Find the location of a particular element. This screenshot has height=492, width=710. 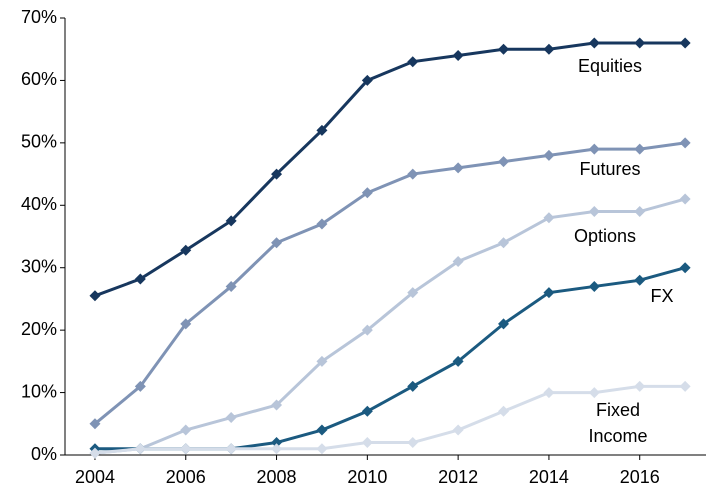

x-tick-label: 2008 is located at coordinates (277, 477).